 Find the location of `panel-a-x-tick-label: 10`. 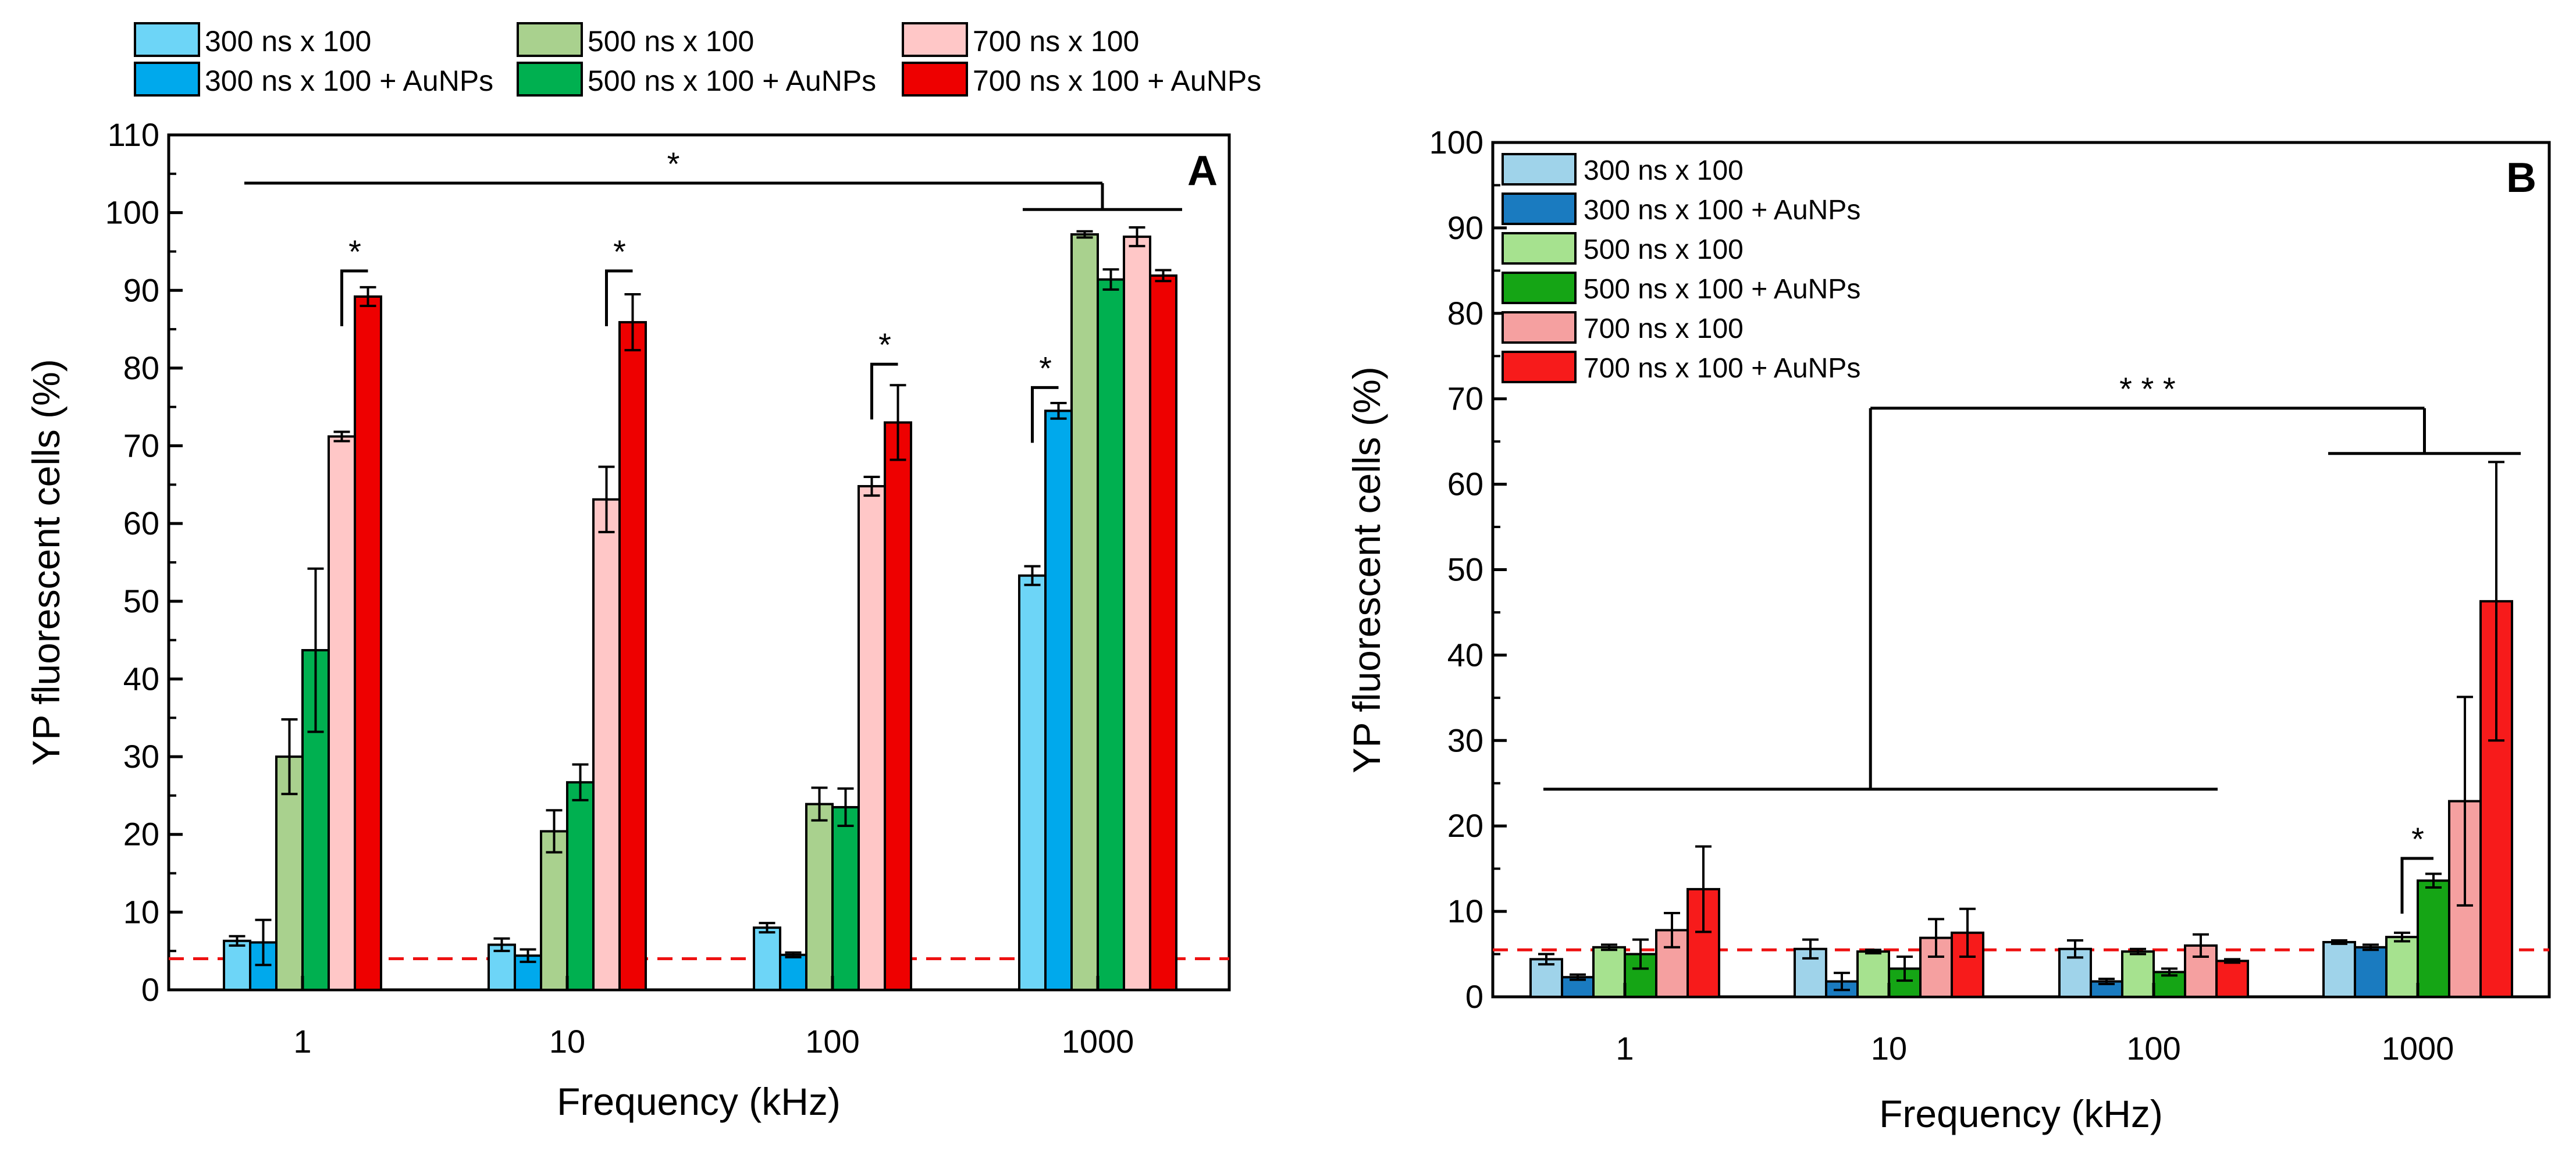

panel-a-x-tick-label: 10 is located at coordinates (567, 1041).